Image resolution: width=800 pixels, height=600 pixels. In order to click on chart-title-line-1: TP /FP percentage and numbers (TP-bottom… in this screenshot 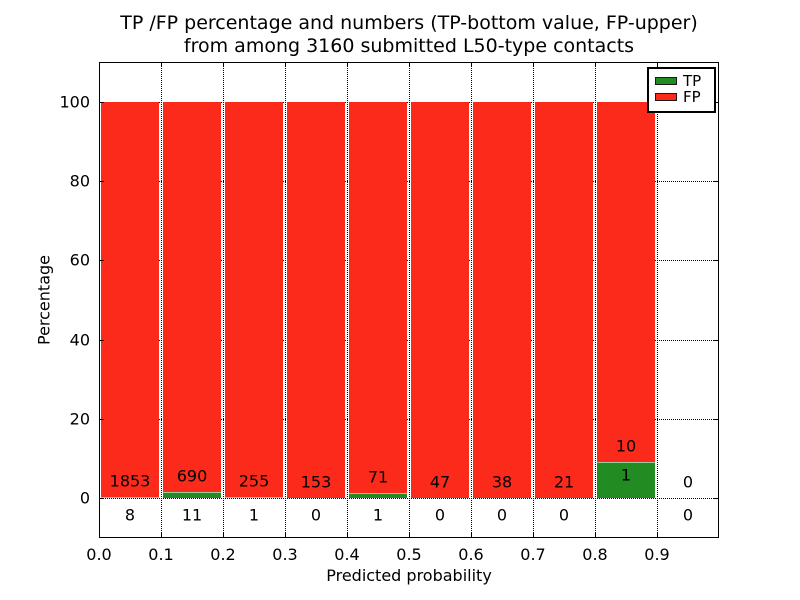, I will do `click(409, 23)`.